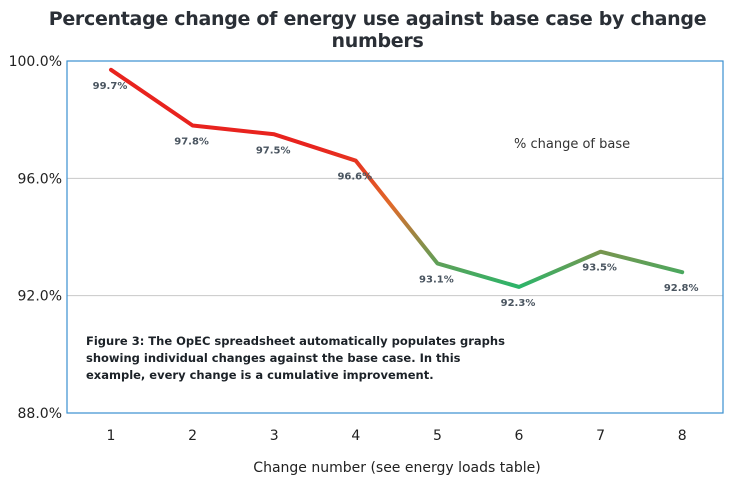 Image resolution: width=755 pixels, height=485 pixels. I want to click on x-axis-label: Change number (see energy loads table), so click(396, 468).